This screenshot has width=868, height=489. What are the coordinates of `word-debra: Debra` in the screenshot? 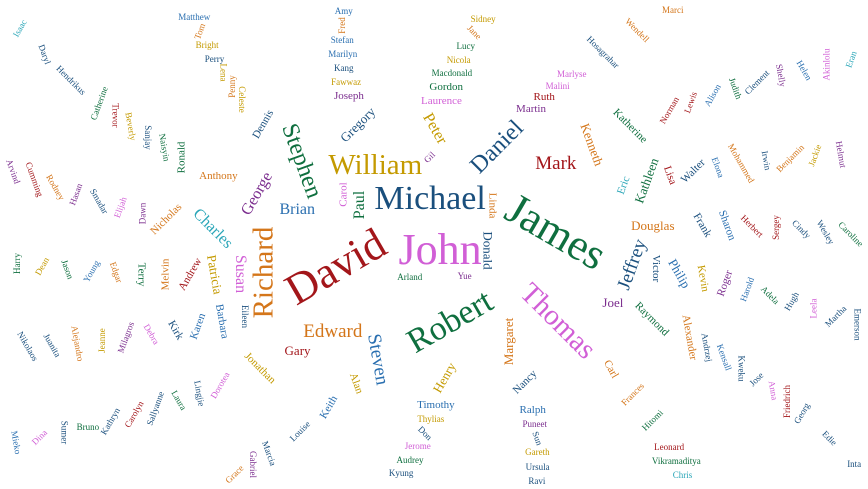 It's located at (151, 334).